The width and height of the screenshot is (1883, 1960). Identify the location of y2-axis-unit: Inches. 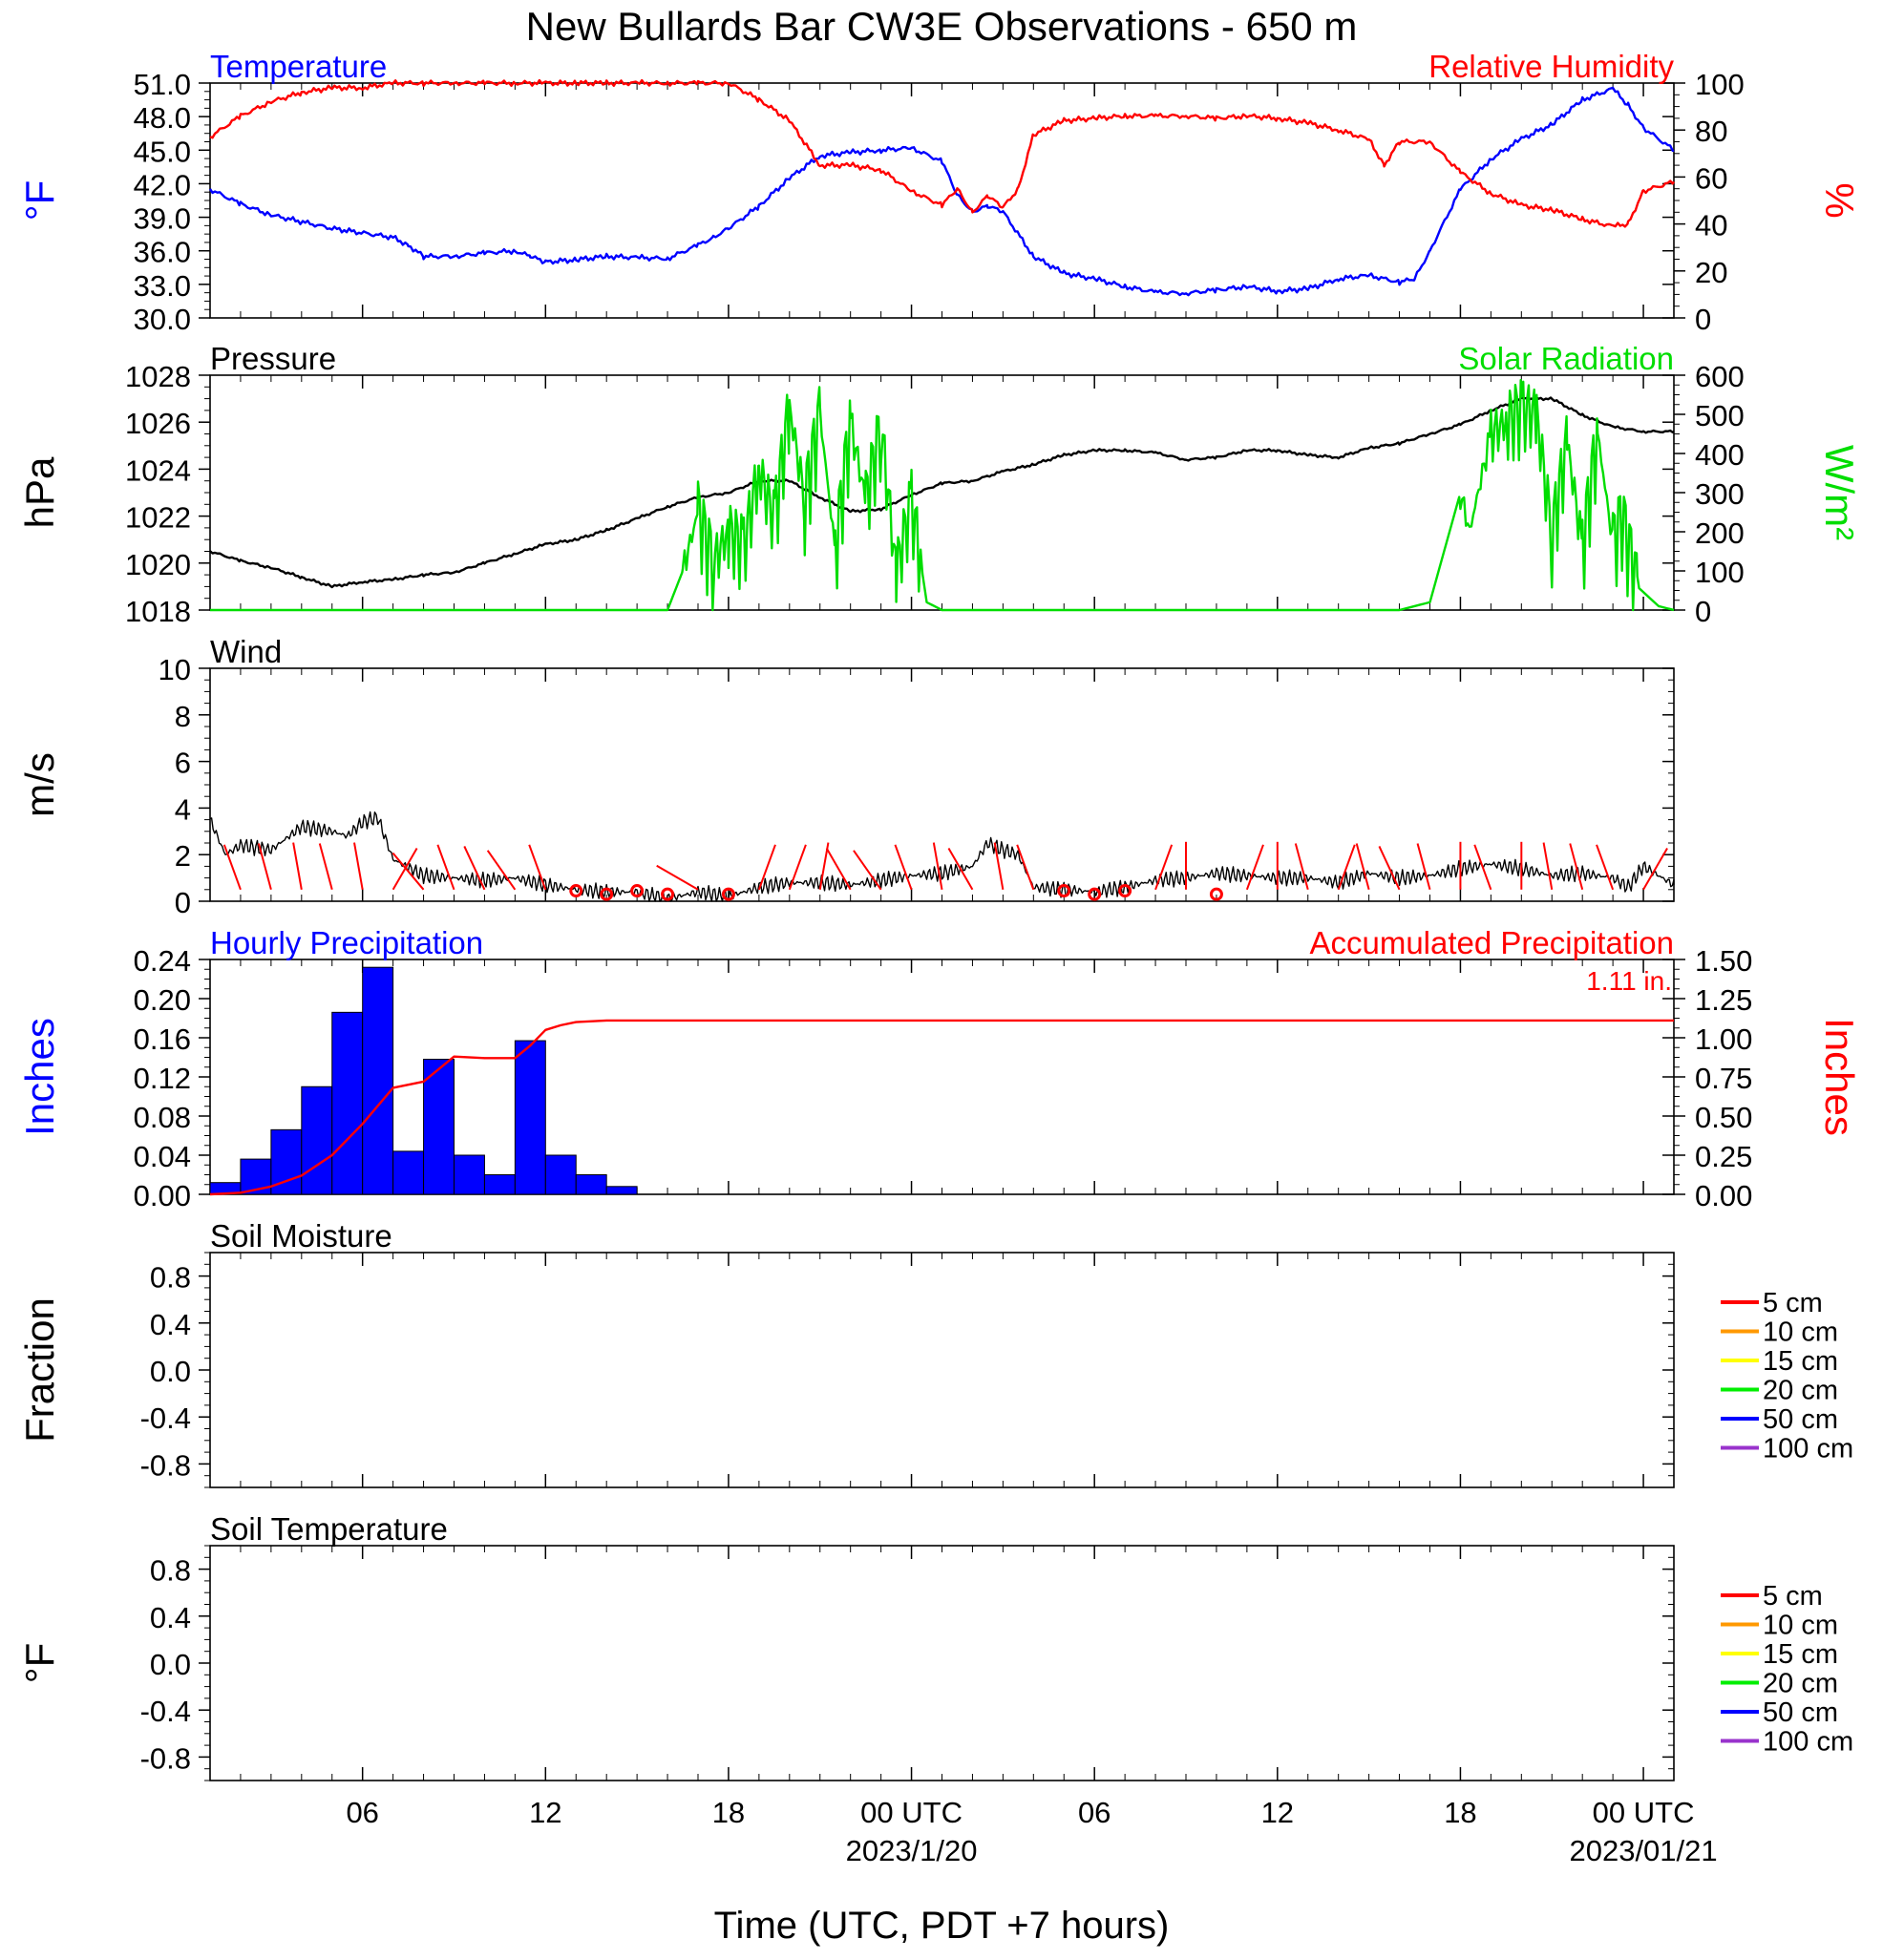
(1839, 1077).